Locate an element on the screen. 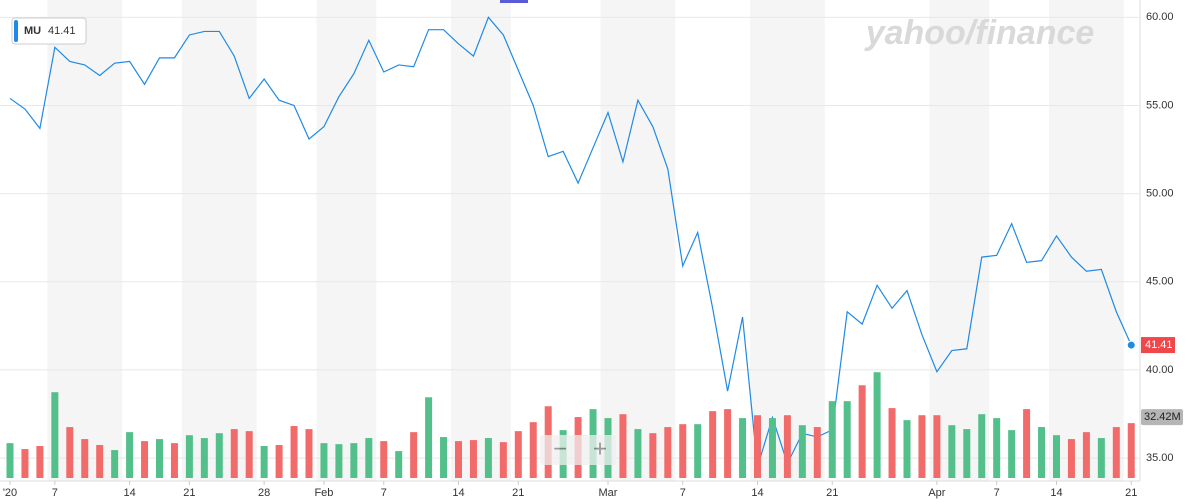 Image resolution: width=1196 pixels, height=504 pixels. symbol-badge: MU 41.41 is located at coordinates (49, 31).